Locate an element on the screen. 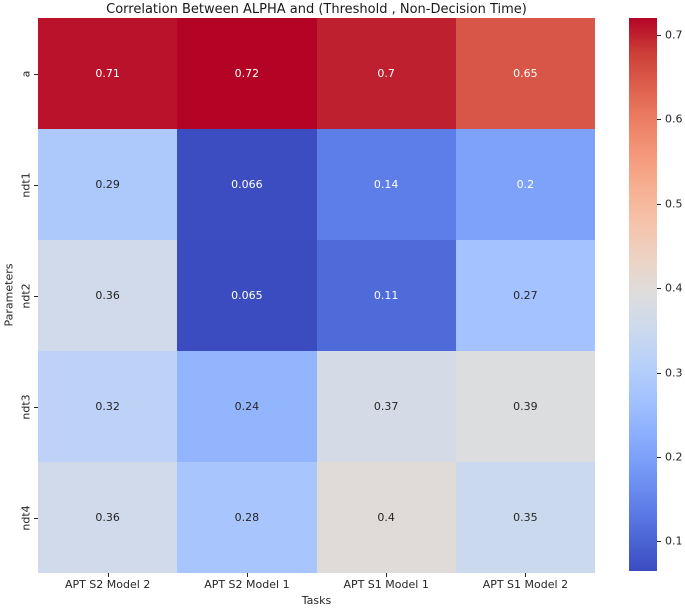 The width and height of the screenshot is (685, 610). y-tick-label: ndt2 is located at coordinates (26, 295).